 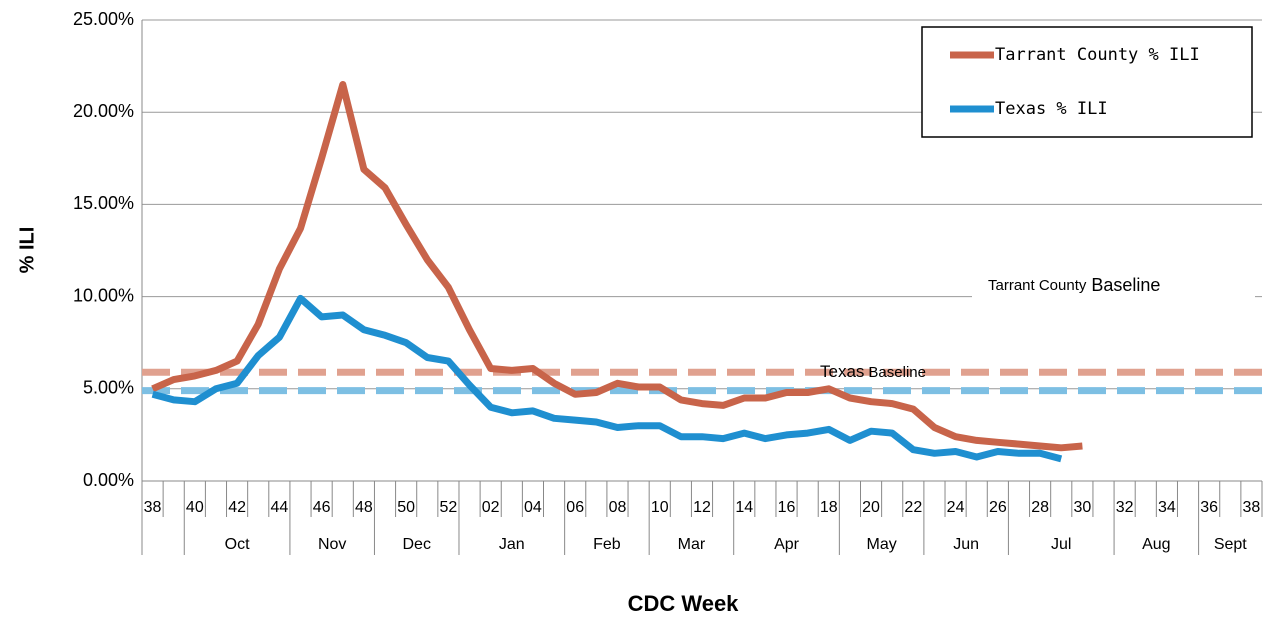 What do you see at coordinates (607, 544) in the screenshot?
I see `month-label: Feb` at bounding box center [607, 544].